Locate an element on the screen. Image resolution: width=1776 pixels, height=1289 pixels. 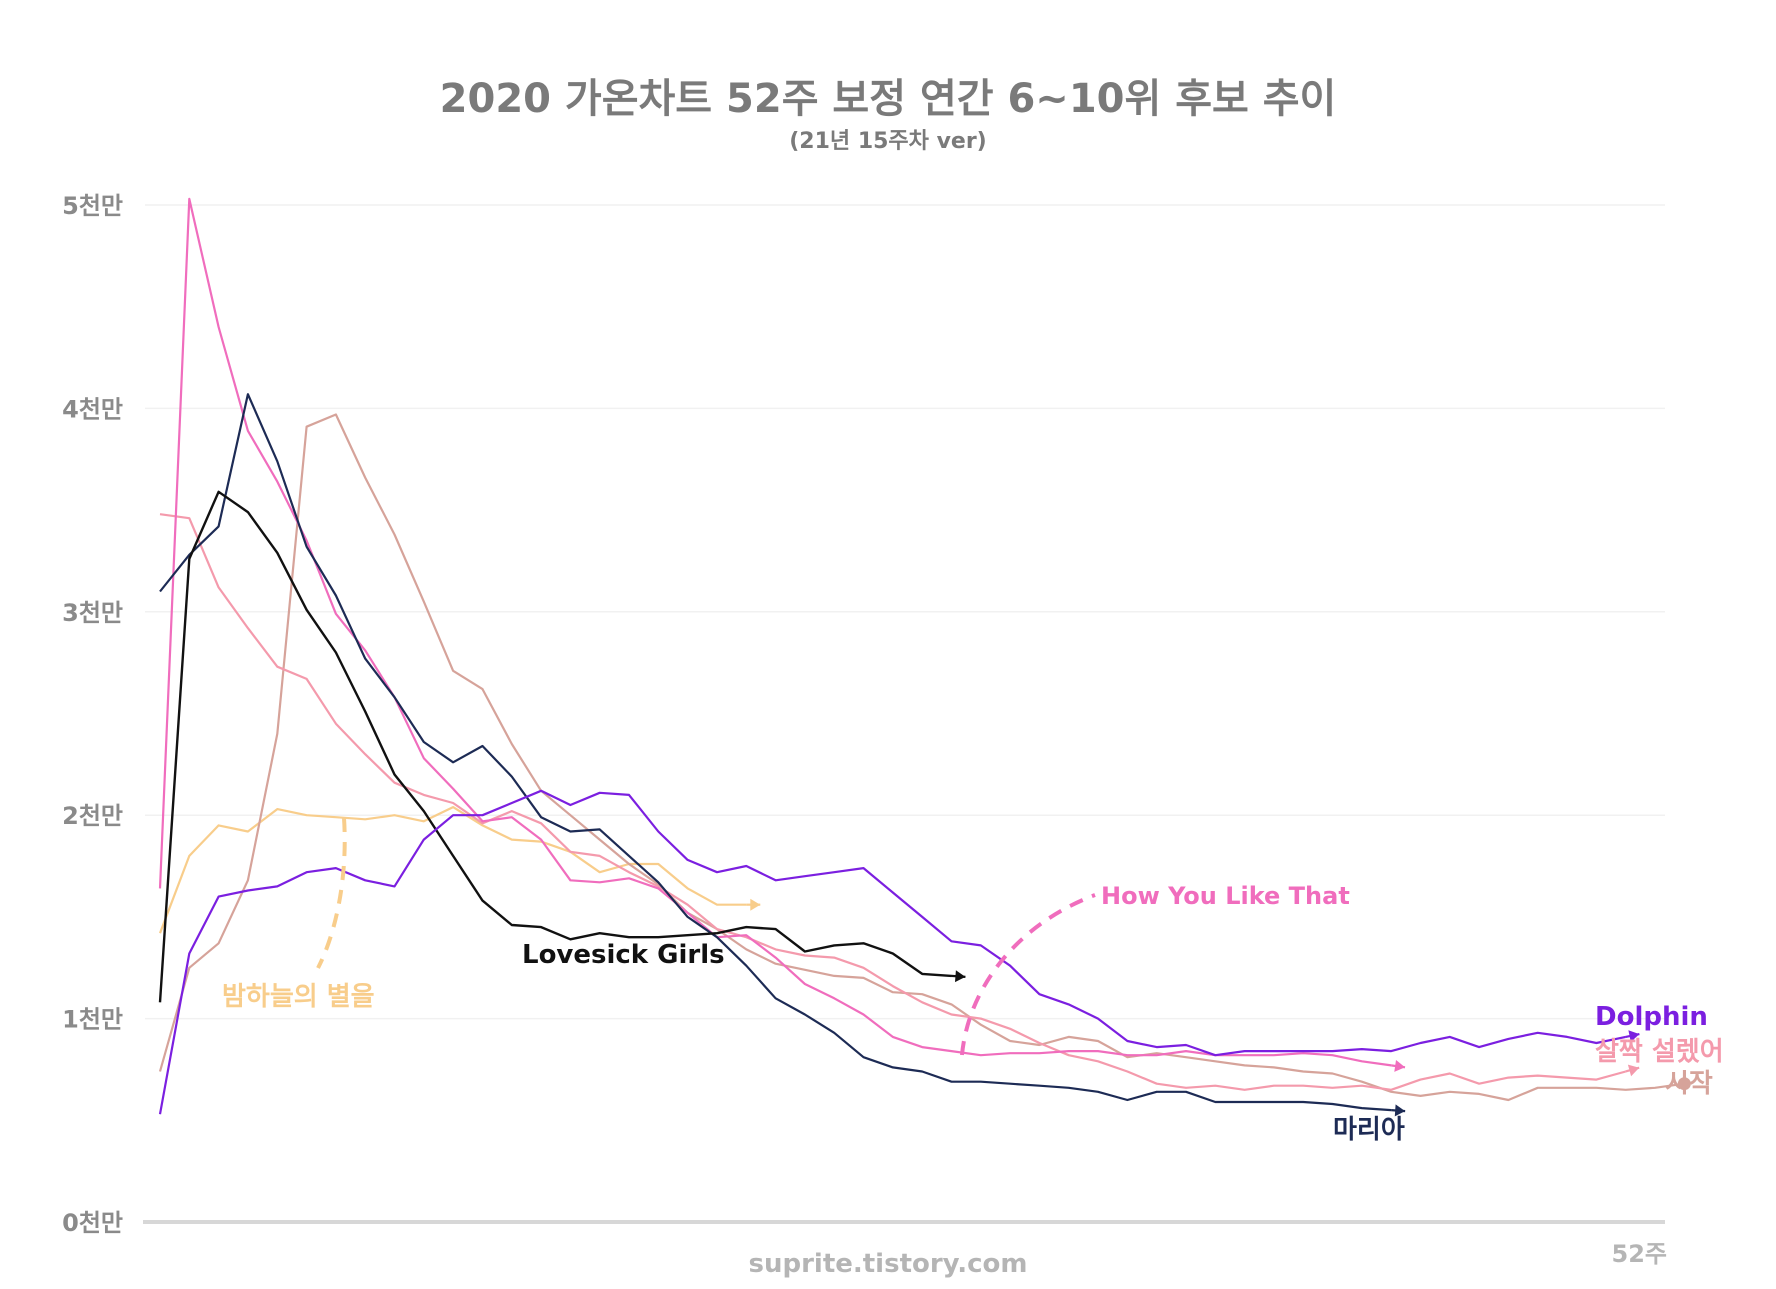
y-tick-label: 2천만 is located at coordinates (92, 816).